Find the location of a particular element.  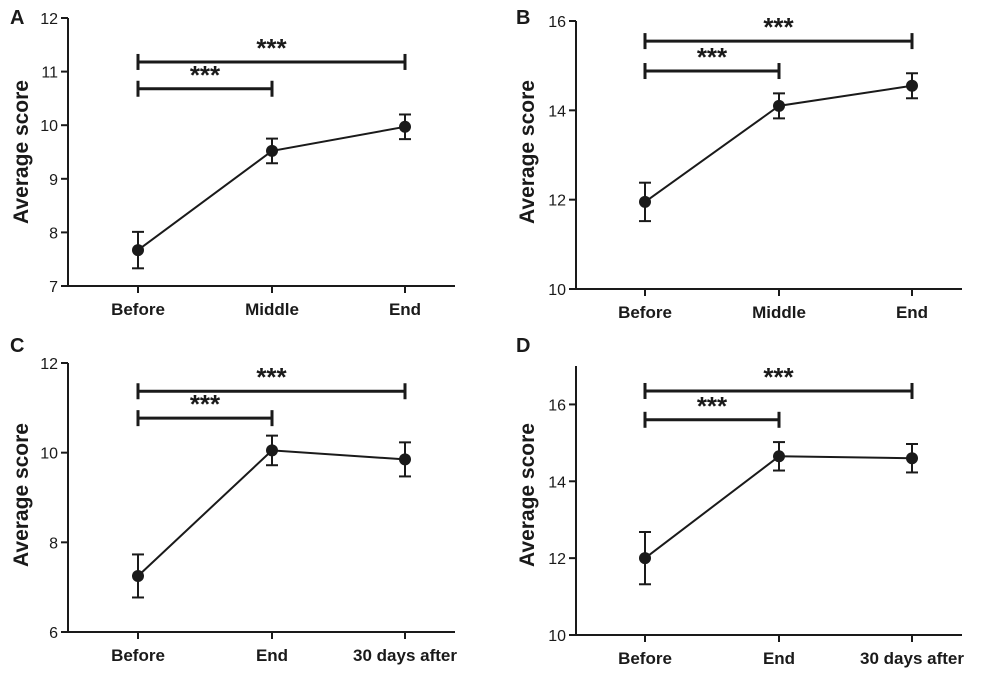

panel-label: C is located at coordinates (17, 346).